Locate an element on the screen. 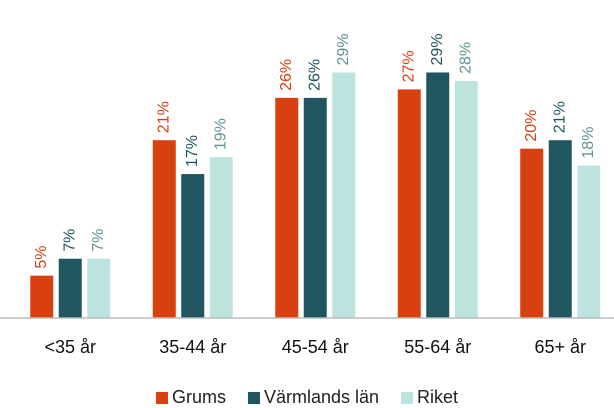 This screenshot has height=408, width=614. legend-label: Grums is located at coordinates (199, 397).